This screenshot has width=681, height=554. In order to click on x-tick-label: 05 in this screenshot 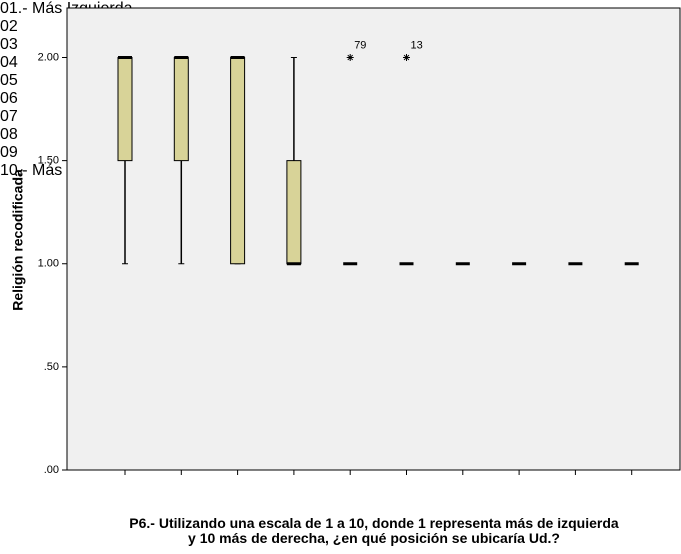, I will do `click(9, 80)`.